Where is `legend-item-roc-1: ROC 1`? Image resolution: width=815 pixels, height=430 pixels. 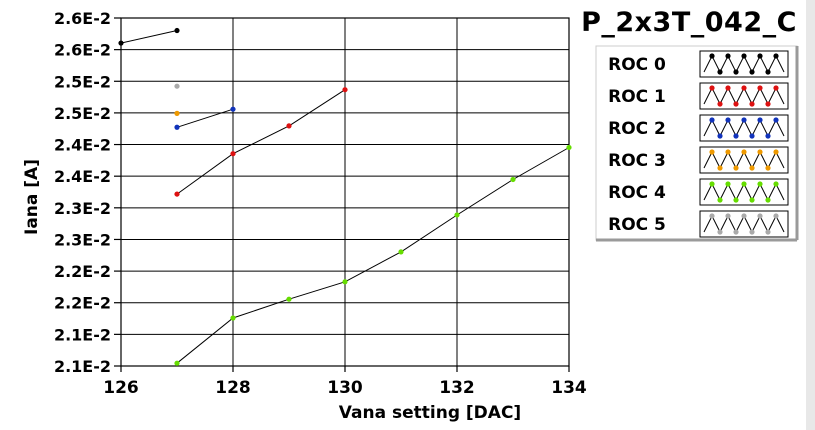
legend-item-roc-1: ROC 1 is located at coordinates (698, 96).